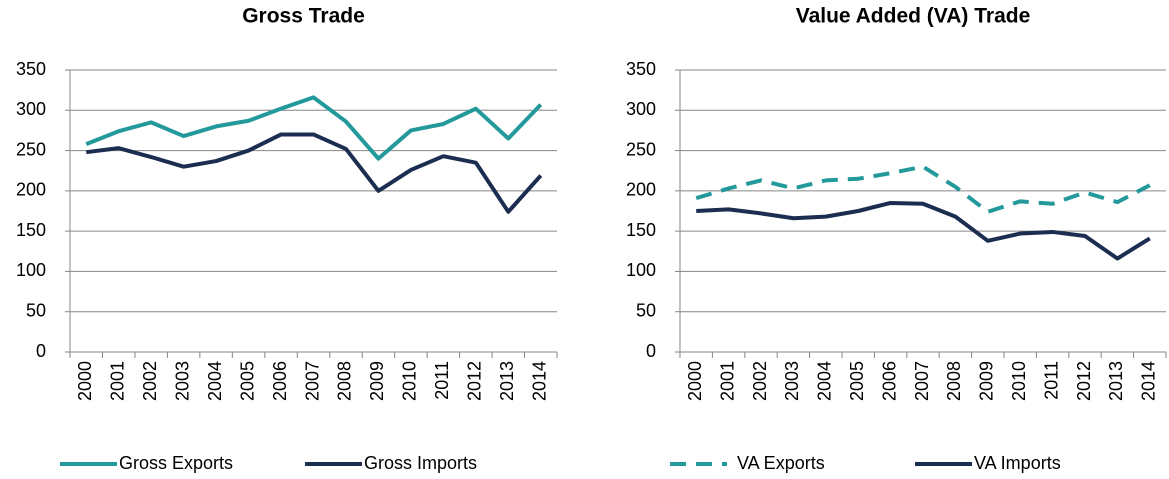 This screenshot has width=1169, height=479. What do you see at coordinates (913, 16) in the screenshot?
I see `chart-title: Value Added (VA) Trade` at bounding box center [913, 16].